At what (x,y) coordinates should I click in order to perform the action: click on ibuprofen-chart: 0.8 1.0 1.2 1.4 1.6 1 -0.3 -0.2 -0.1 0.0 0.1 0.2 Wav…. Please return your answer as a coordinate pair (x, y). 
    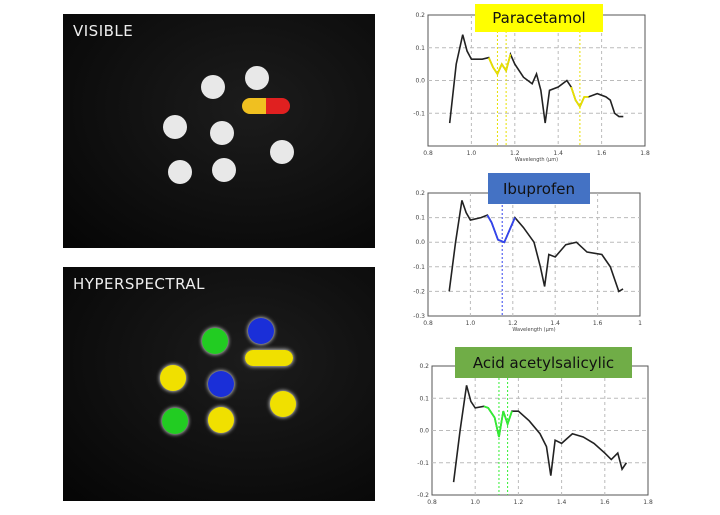
    Looking at the image, I should click on (527, 262).